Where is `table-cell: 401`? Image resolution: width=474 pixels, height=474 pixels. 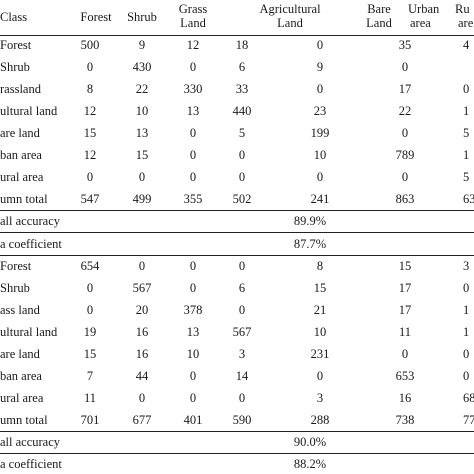
table-cell: 401 is located at coordinates (193, 420).